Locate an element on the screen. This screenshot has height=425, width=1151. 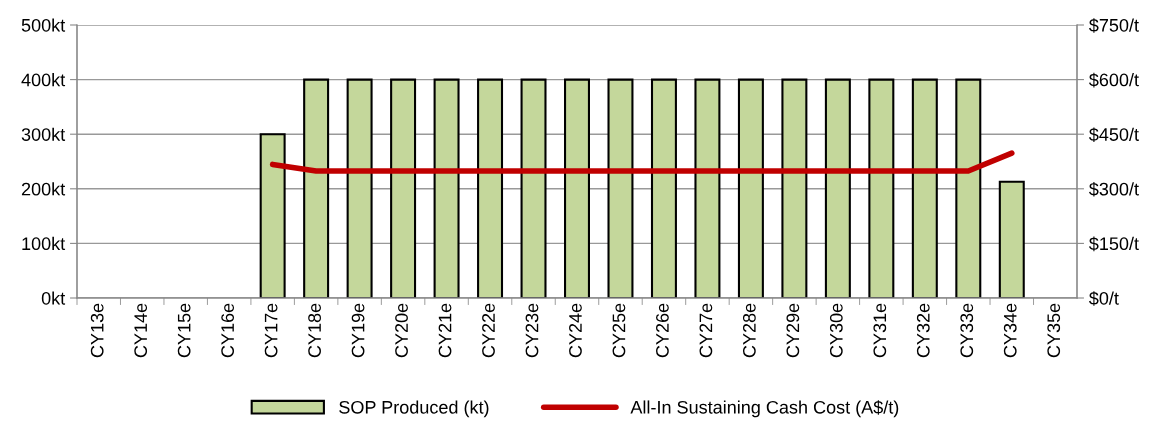
x-tick-label: CY26e is located at coordinates (662, 330).